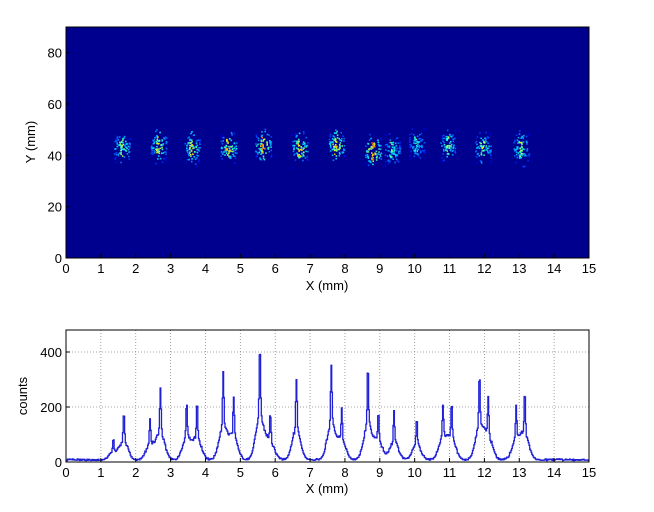 This screenshot has width=654, height=512. Describe the element at coordinates (55, 207) in the screenshot. I see `heatmap-y-tick-label: 20` at that location.